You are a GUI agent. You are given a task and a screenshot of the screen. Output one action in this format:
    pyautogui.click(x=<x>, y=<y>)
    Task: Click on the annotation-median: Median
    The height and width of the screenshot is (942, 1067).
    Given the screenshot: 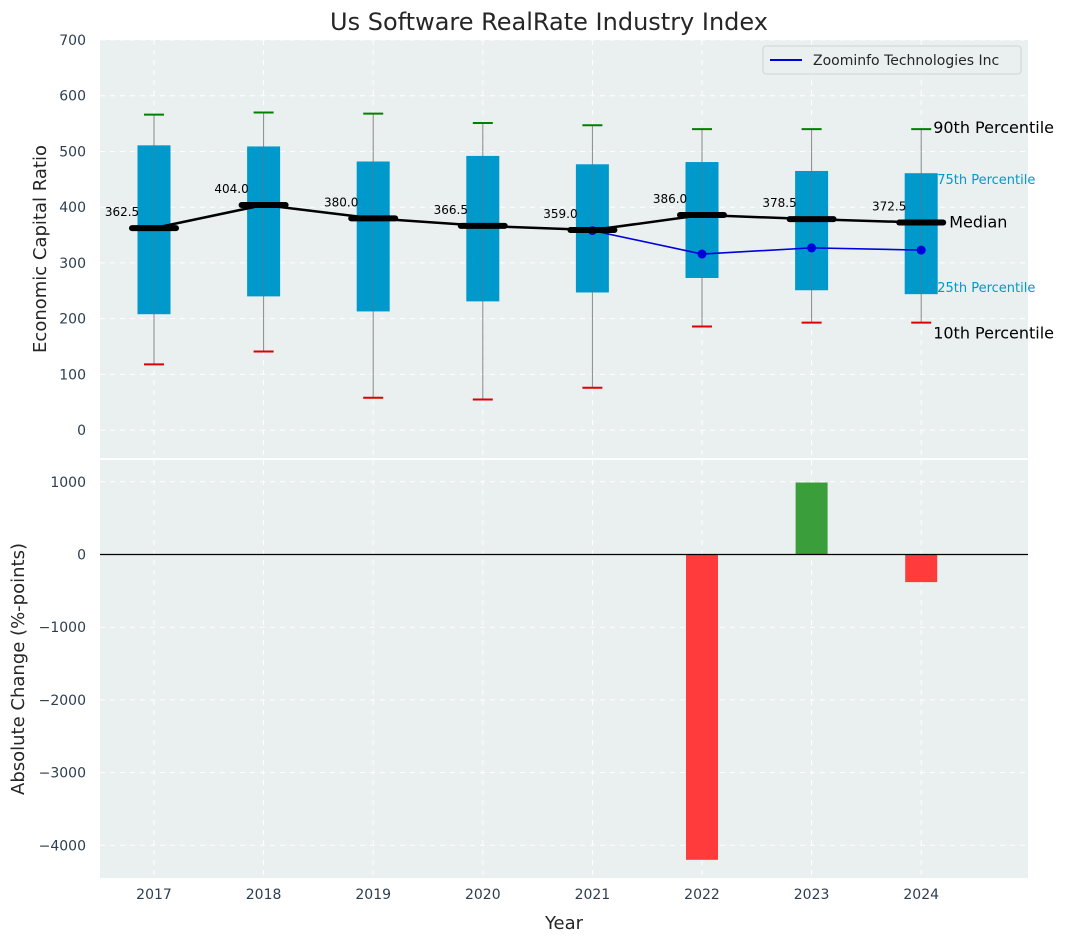 What is the action you would take?
    pyautogui.click(x=978, y=222)
    